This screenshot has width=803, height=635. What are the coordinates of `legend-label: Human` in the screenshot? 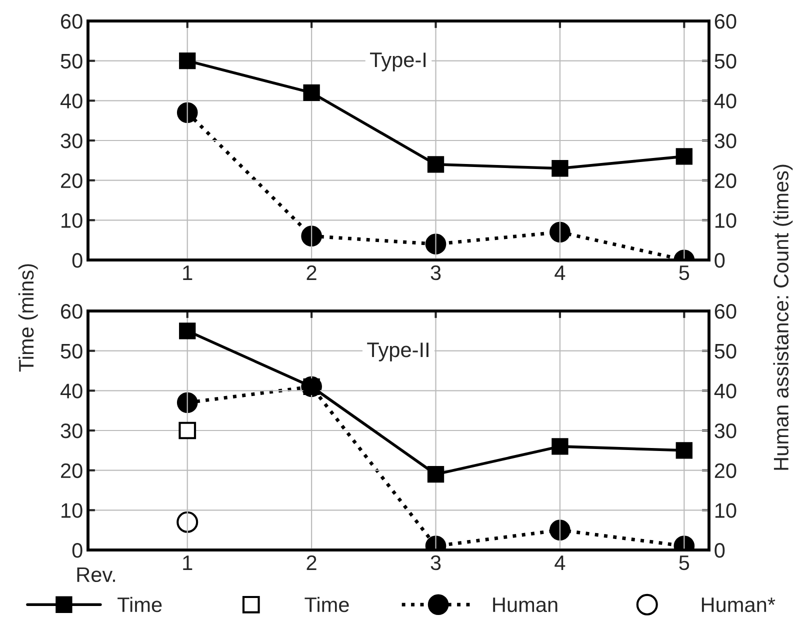 It's located at (525, 605).